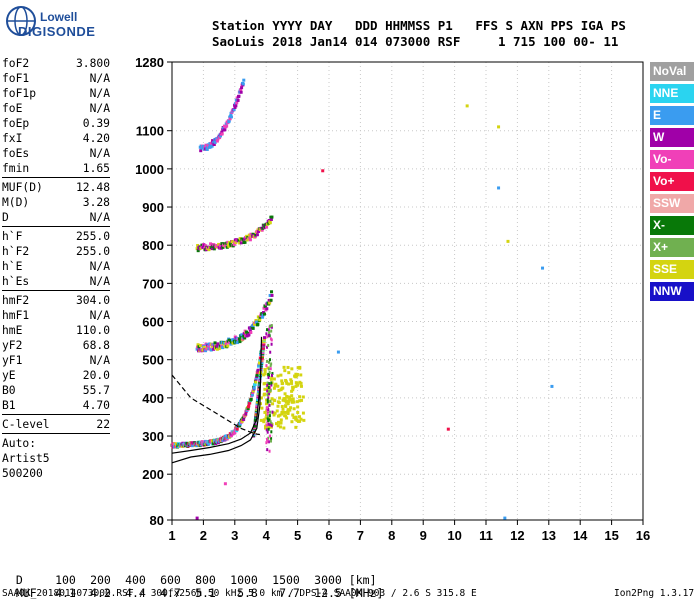  What do you see at coordinates (92, 187) in the screenshot?
I see `param-value: 12.48` at bounding box center [92, 187].